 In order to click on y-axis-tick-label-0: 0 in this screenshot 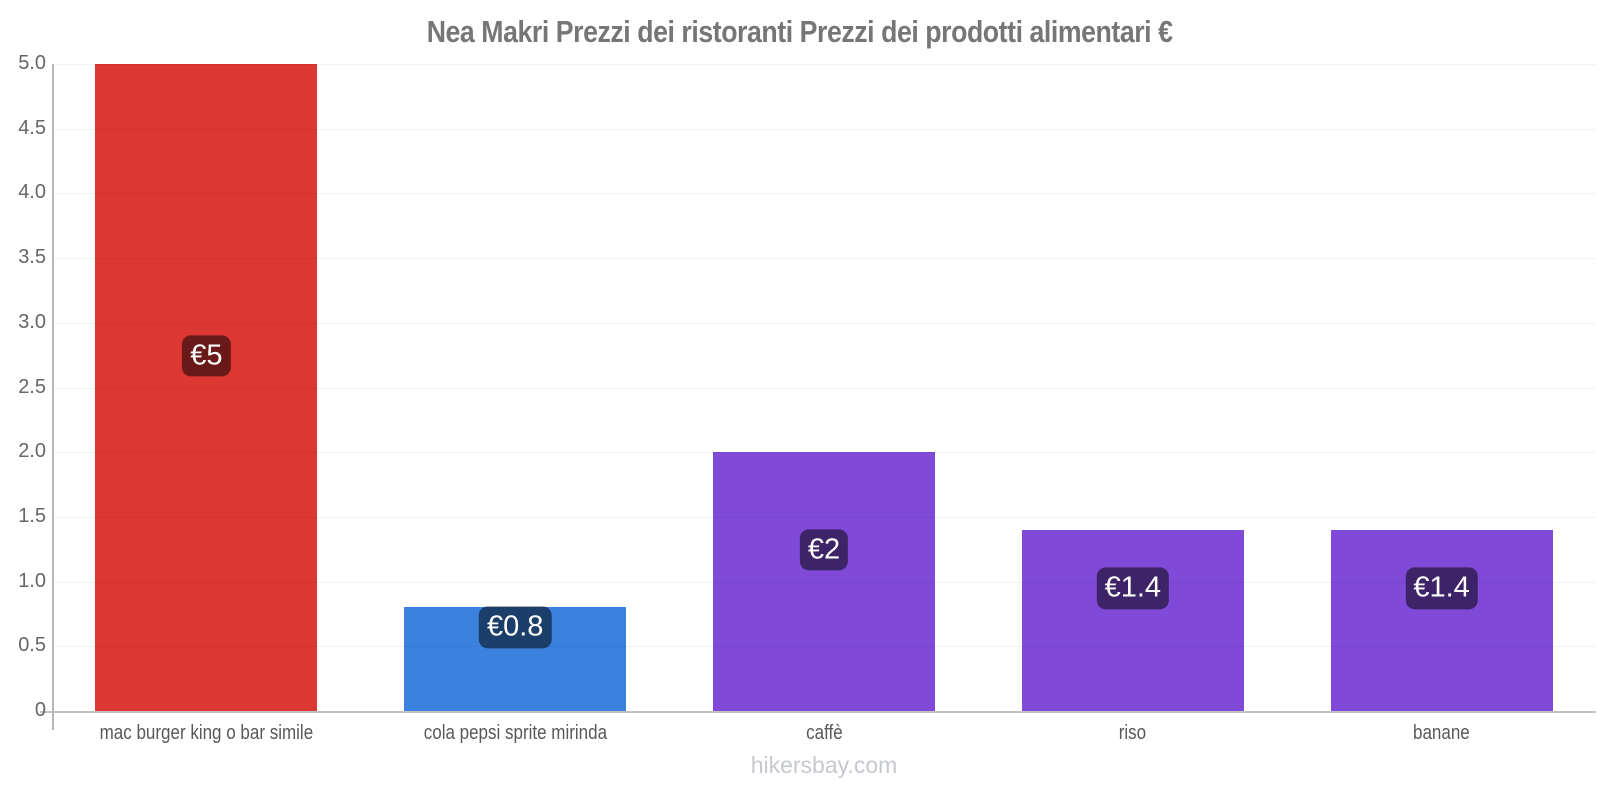, I will do `click(40, 710)`.